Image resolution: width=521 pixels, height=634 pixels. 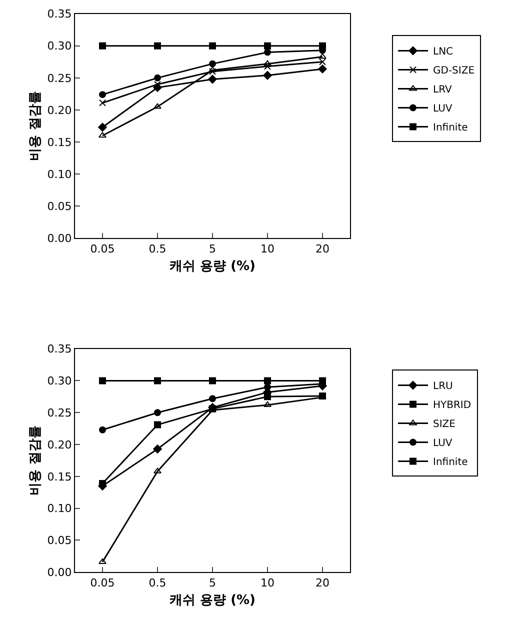 What do you see at coordinates (443, 52) in the screenshot?
I see `legend-label: LNC` at bounding box center [443, 52].